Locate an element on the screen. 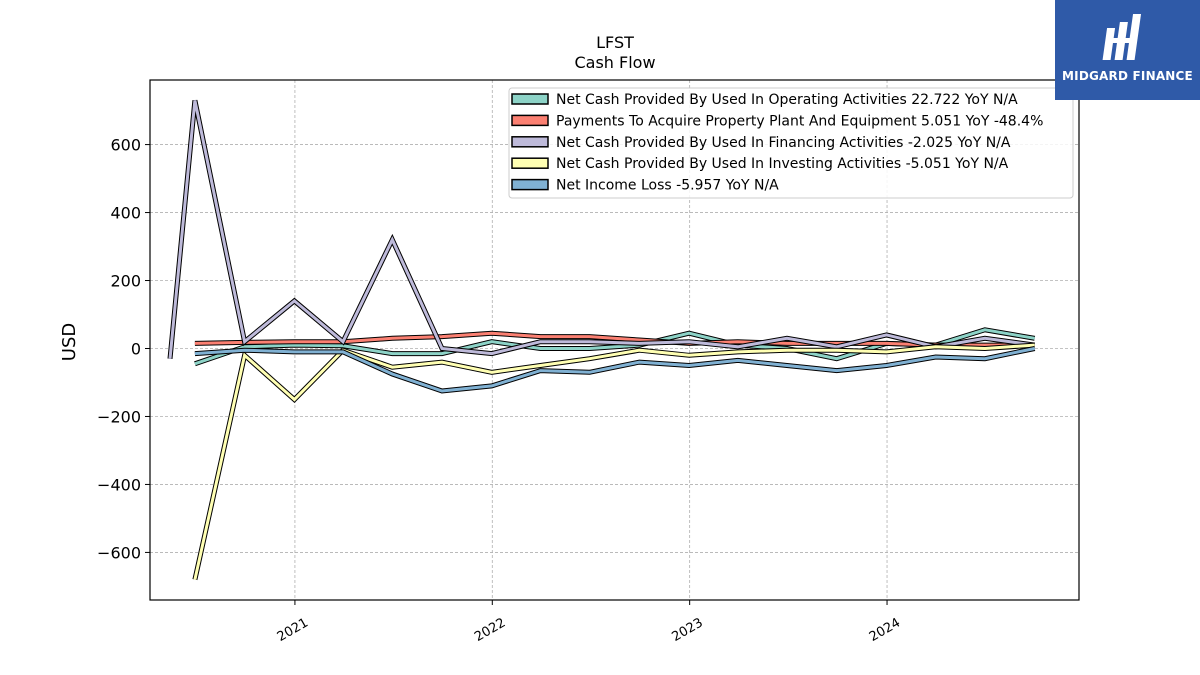  midgard-finance-logo: MIDGARD FINANCE is located at coordinates (1127, 50).